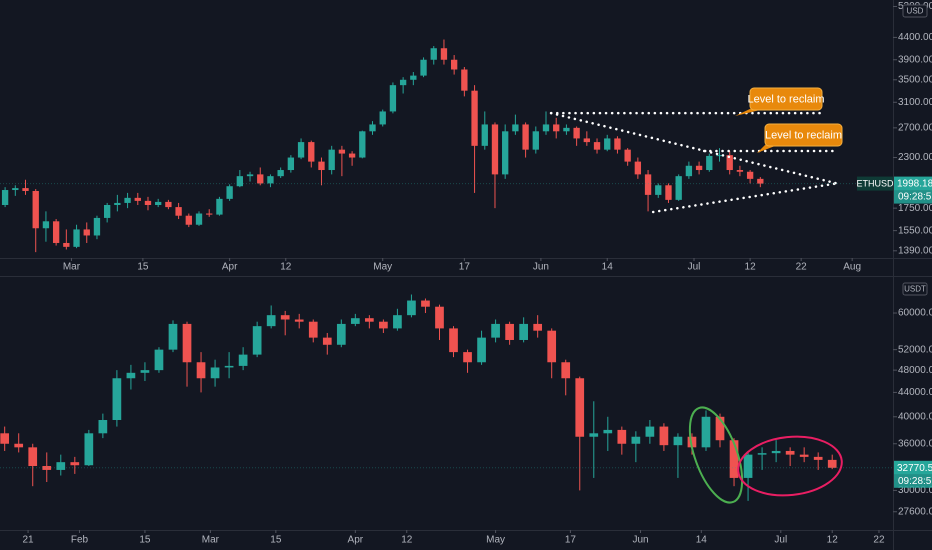  What do you see at coordinates (915, 443) in the screenshot?
I see `y-tick-label: 36000.00` at bounding box center [915, 443].